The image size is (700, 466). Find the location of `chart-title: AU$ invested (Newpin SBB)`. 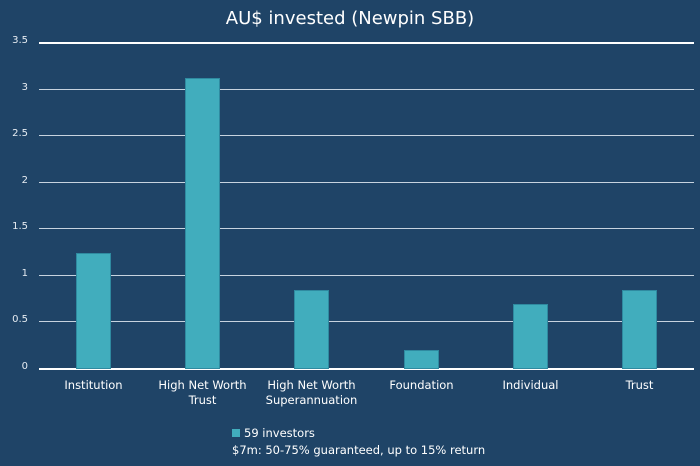

chart-title: AU$ invested (Newpin SBB) is located at coordinates (350, 18).